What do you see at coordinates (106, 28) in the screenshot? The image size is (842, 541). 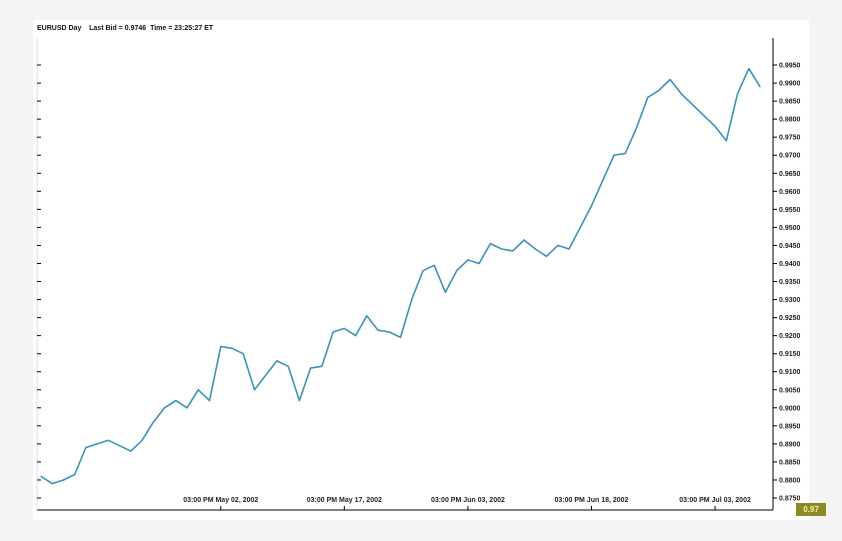 I see `last-bid-label: Last Bid =` at bounding box center [106, 28].